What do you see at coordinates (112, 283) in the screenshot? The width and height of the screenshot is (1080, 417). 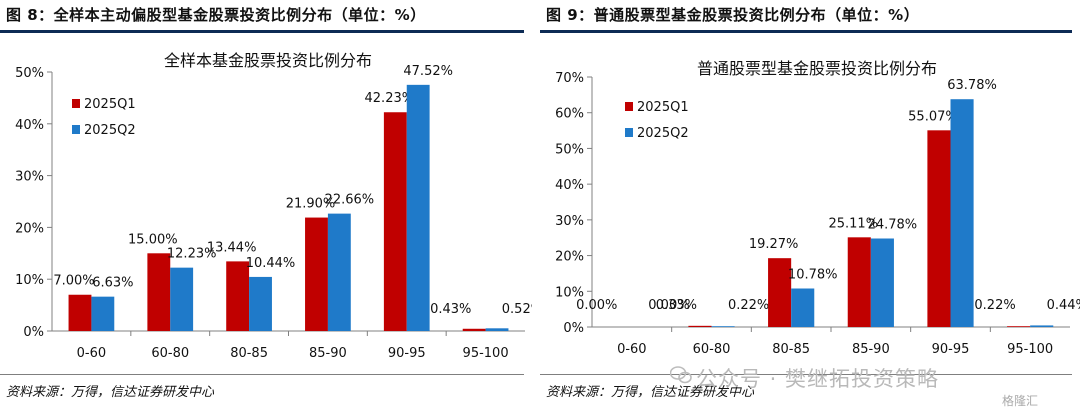 I see `data-label: 6.63%` at bounding box center [112, 283].